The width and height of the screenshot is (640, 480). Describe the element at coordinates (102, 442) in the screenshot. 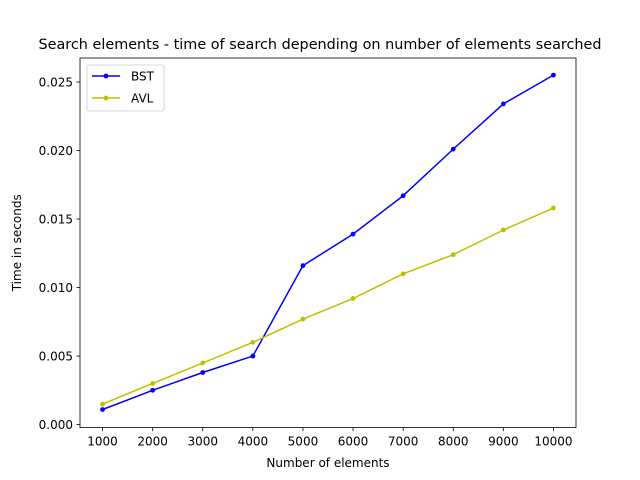

I see `x-tick-label: 1000` at that location.